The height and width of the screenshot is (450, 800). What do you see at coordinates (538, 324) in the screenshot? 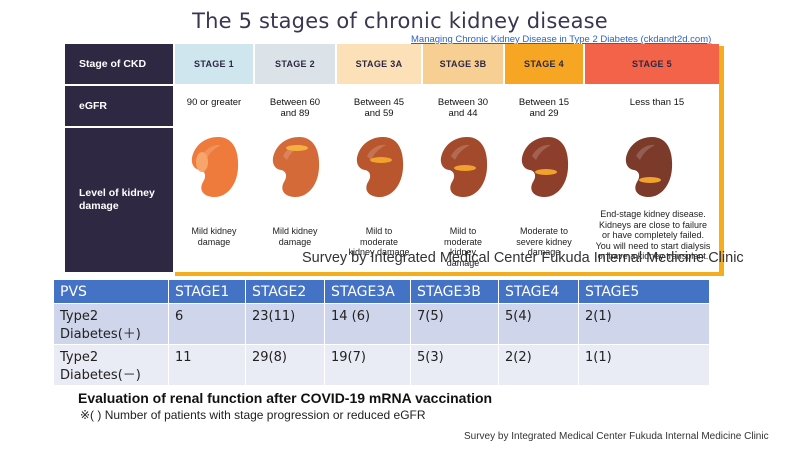
I see `table-cell: 5(4)` at bounding box center [538, 324].